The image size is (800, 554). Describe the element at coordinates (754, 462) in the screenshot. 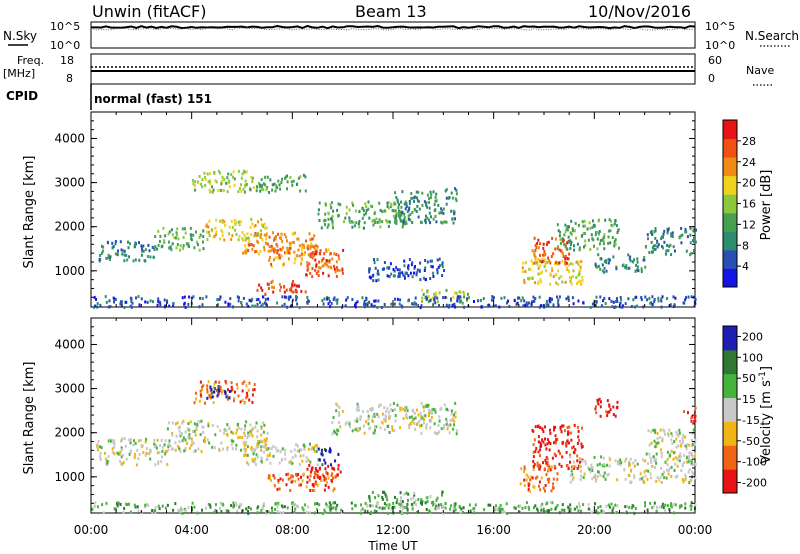

I see `colorbar-tick-label: -100` at that location.